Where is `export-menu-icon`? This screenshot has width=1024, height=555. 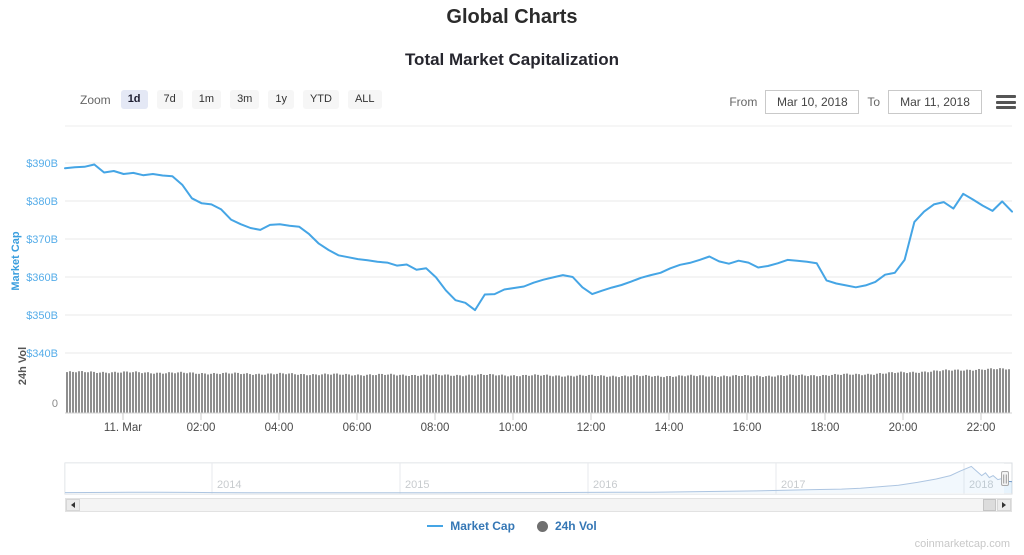 export-menu-icon is located at coordinates (1006, 102).